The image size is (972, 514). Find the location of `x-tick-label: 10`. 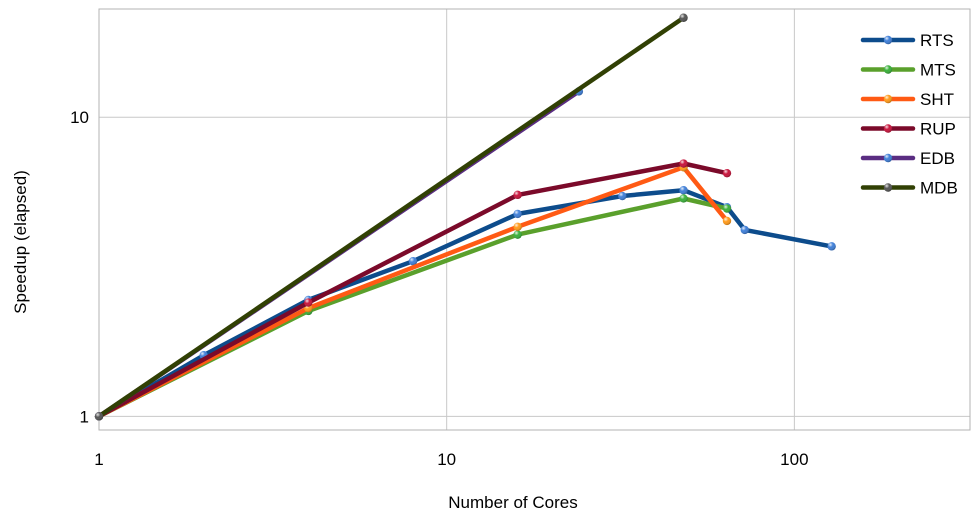

x-tick-label: 10 is located at coordinates (446, 459).